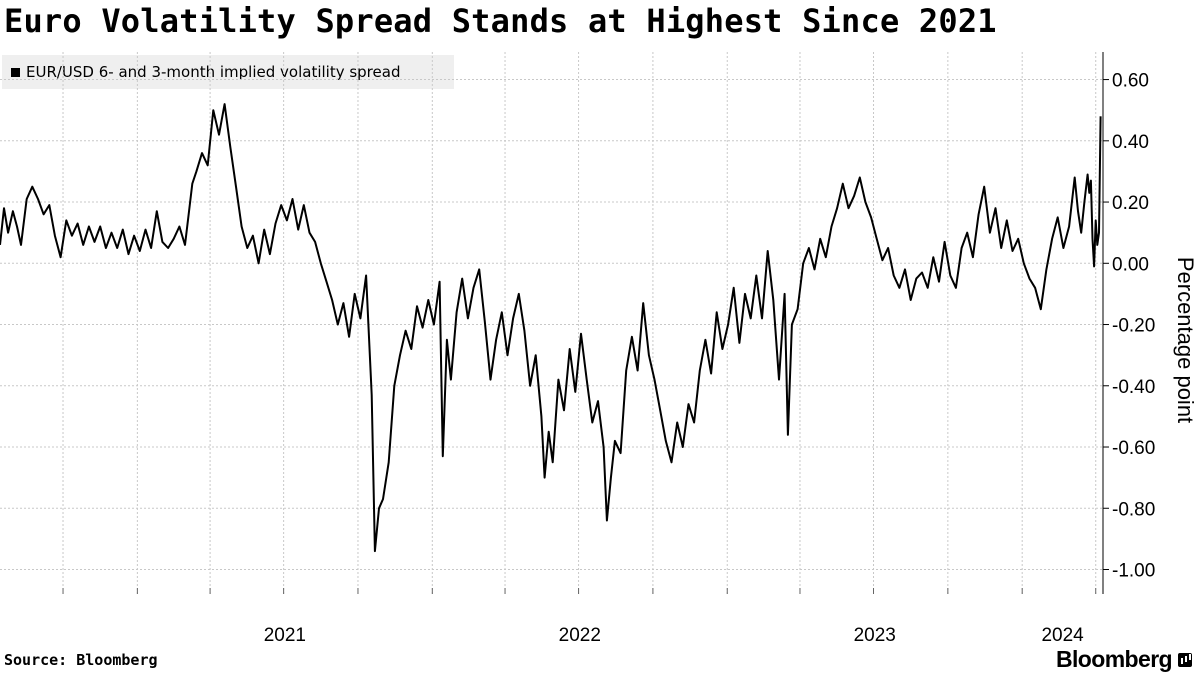 Image resolution: width=1200 pixels, height=675 pixels. What do you see at coordinates (1130, 81) in the screenshot?
I see `y-tick-label: 0.60` at bounding box center [1130, 81].